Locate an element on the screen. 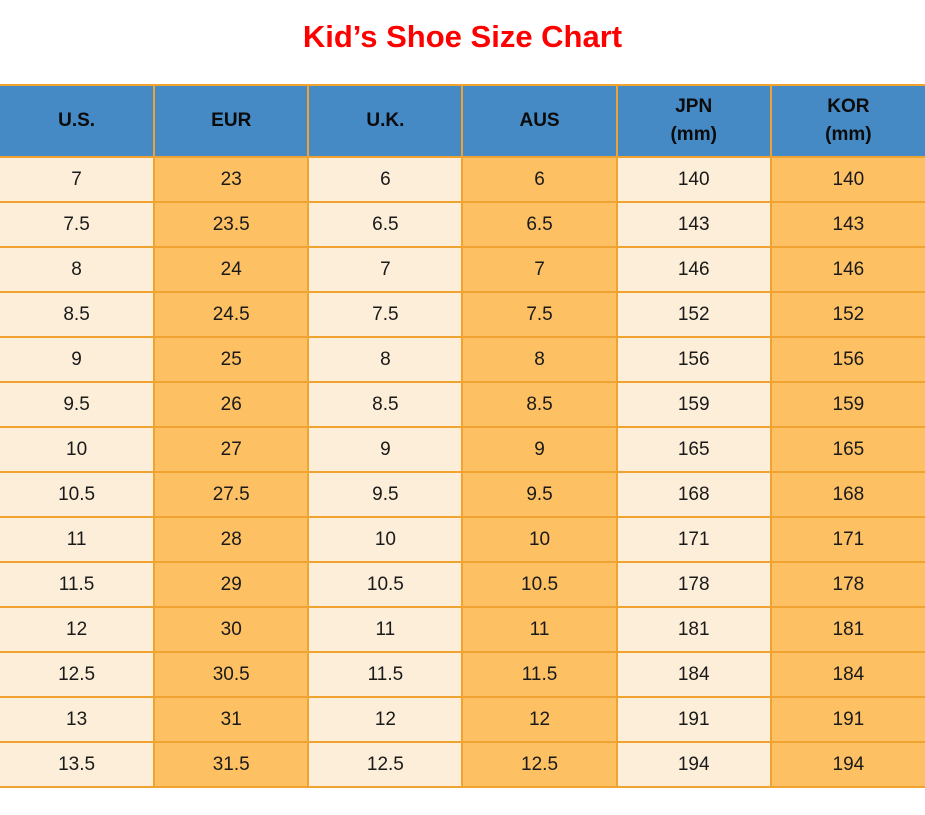 The width and height of the screenshot is (925, 815). table-cell-aus: 10.5 is located at coordinates (540, 585).